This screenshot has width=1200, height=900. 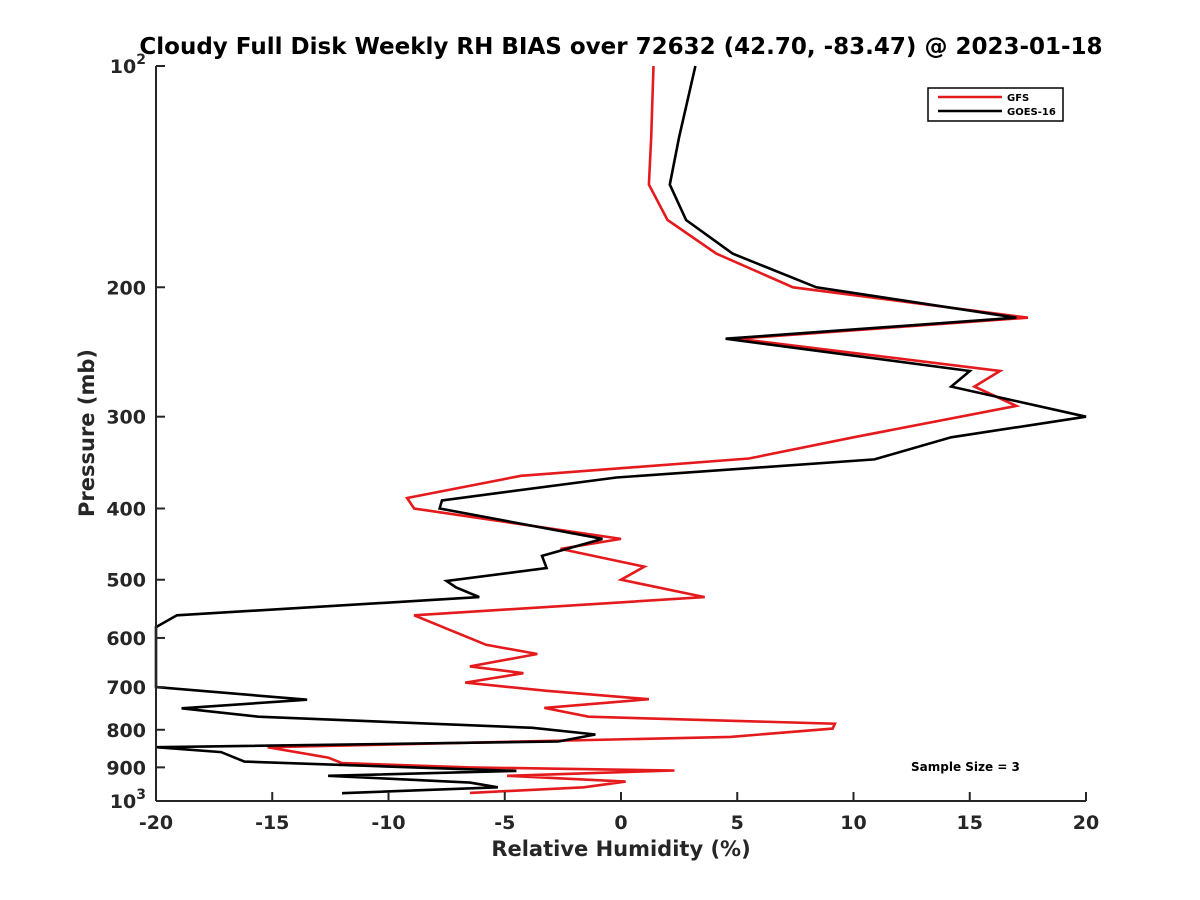 I want to click on y-tick-label: 800, so click(x=126, y=731).